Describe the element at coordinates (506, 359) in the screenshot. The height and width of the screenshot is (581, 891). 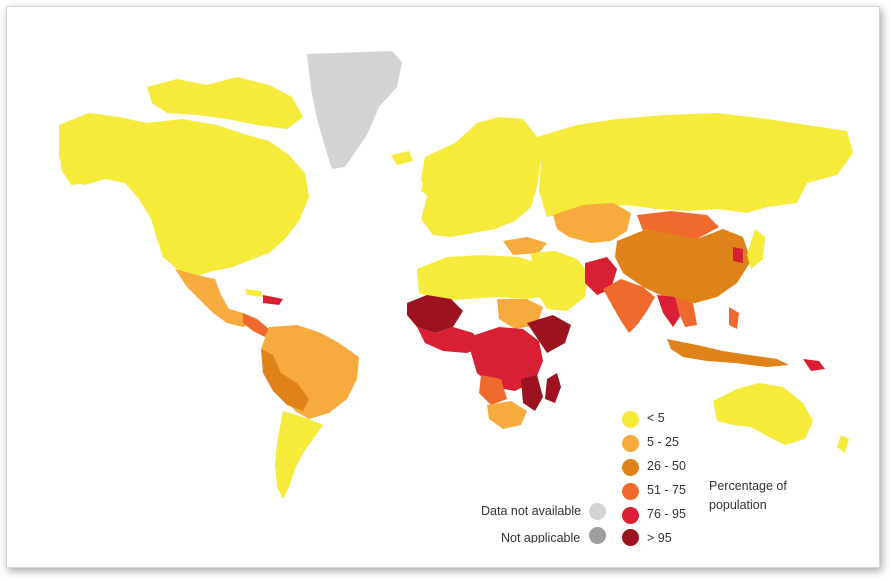
I see `region-central-africa` at that location.